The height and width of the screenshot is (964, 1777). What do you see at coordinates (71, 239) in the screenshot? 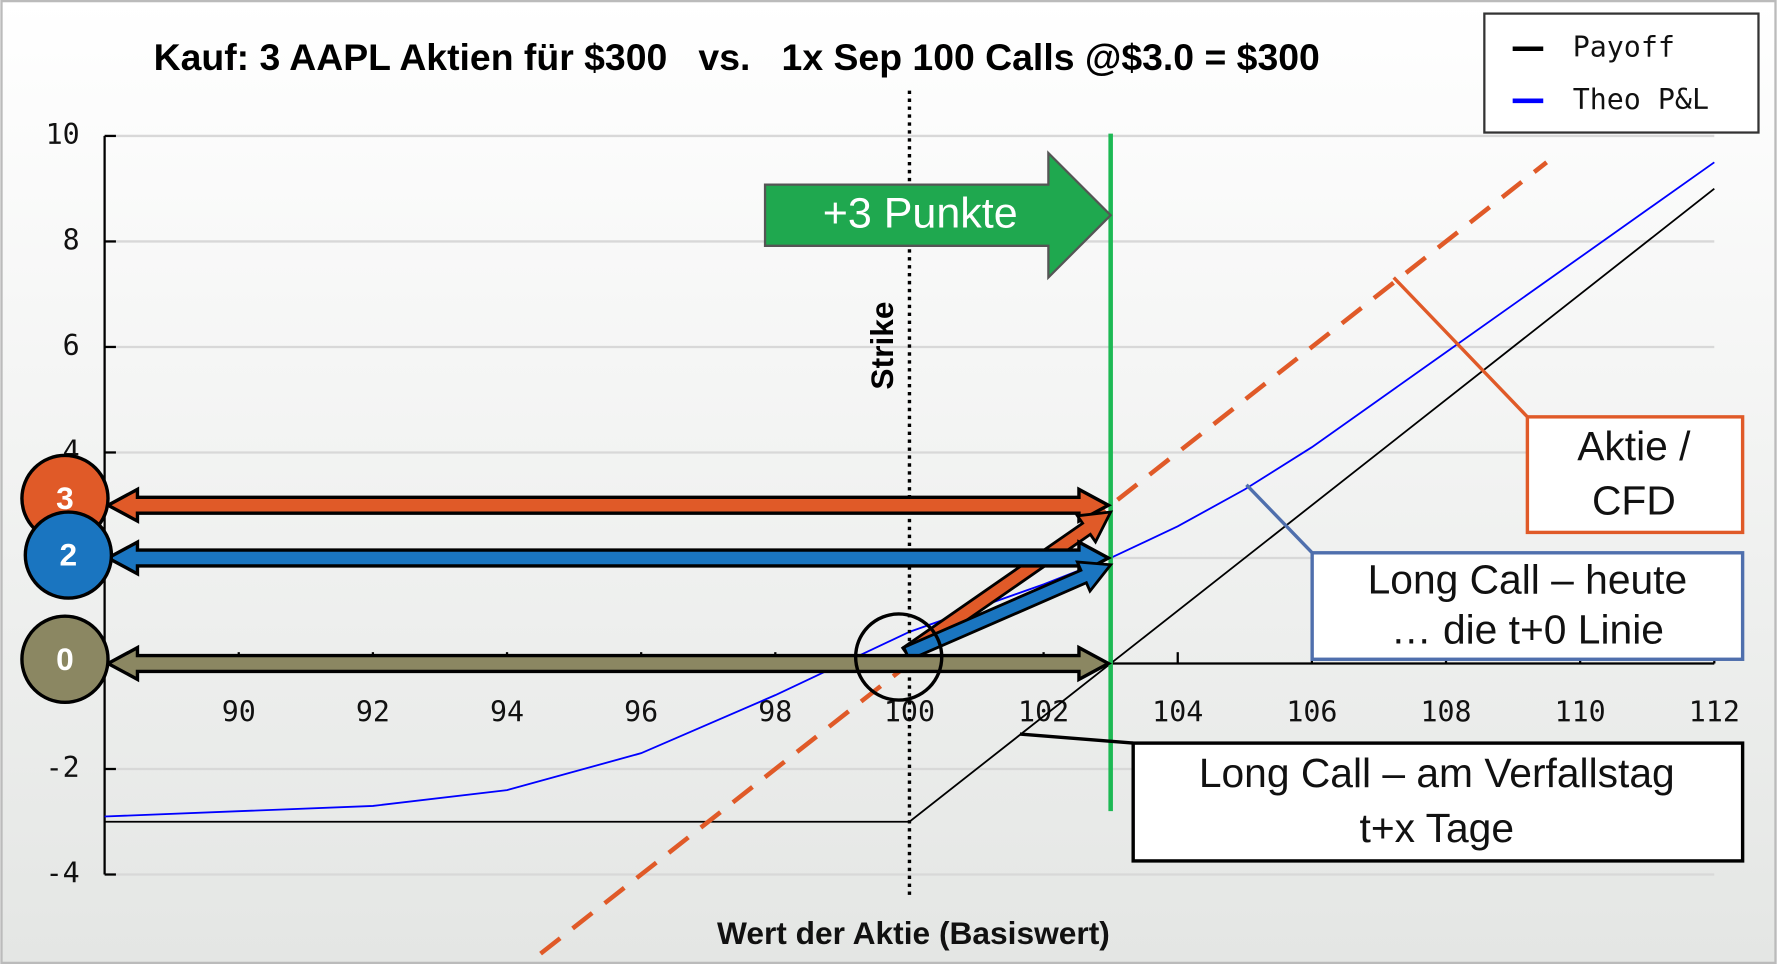
I see `y-tick-label: 8` at bounding box center [71, 239].